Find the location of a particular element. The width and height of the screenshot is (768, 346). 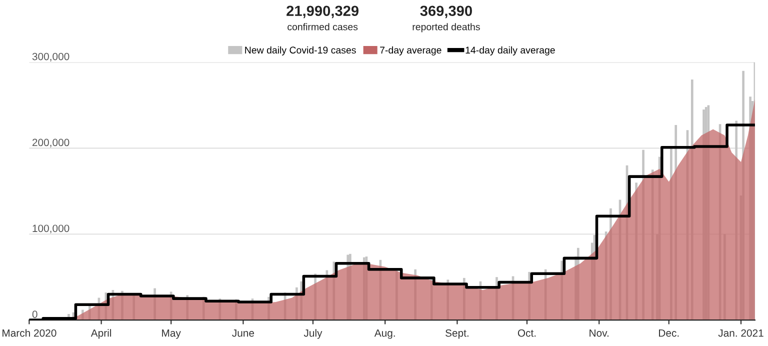

x-tick-label: May is located at coordinates (171, 334).